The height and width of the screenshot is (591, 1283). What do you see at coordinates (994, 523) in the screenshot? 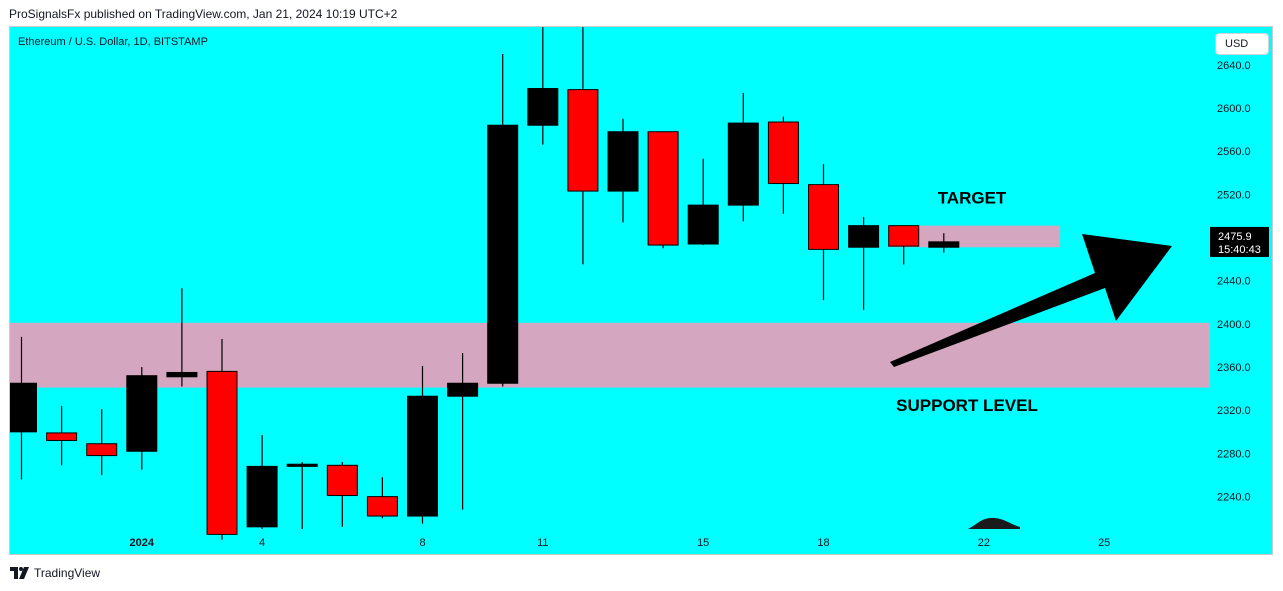
I see `volume-bump` at bounding box center [994, 523].